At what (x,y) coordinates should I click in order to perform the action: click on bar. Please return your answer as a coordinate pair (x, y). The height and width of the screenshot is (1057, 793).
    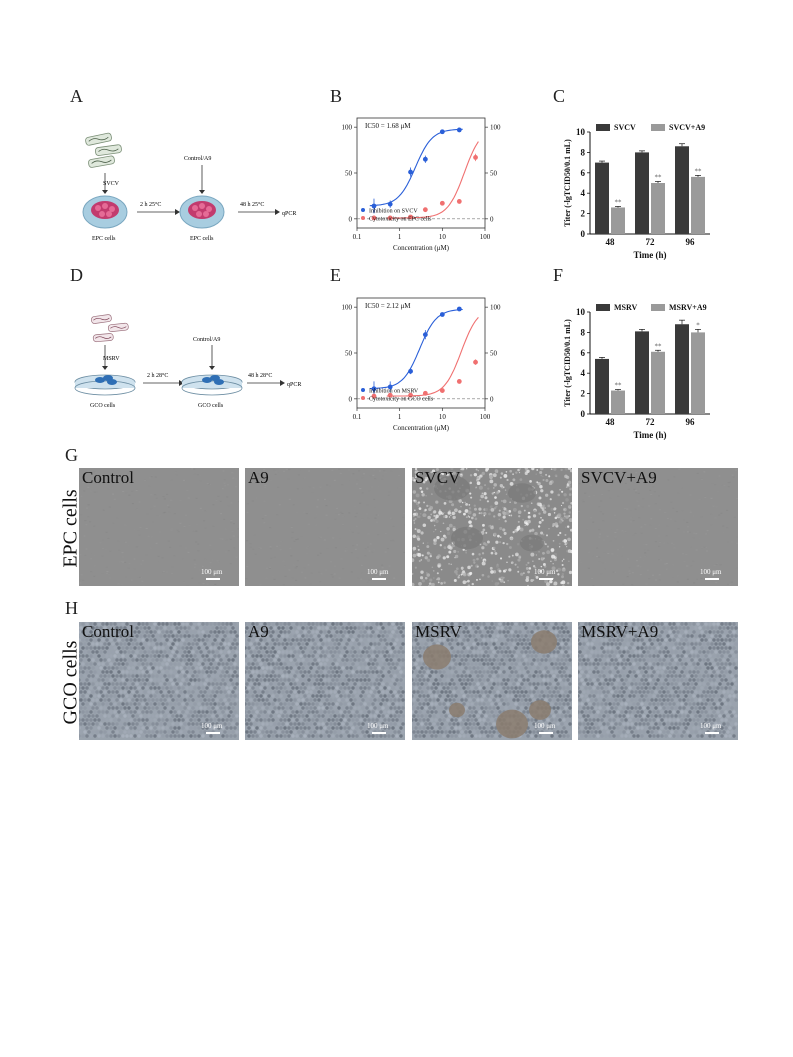
    Looking at the image, I should click on (602, 198).